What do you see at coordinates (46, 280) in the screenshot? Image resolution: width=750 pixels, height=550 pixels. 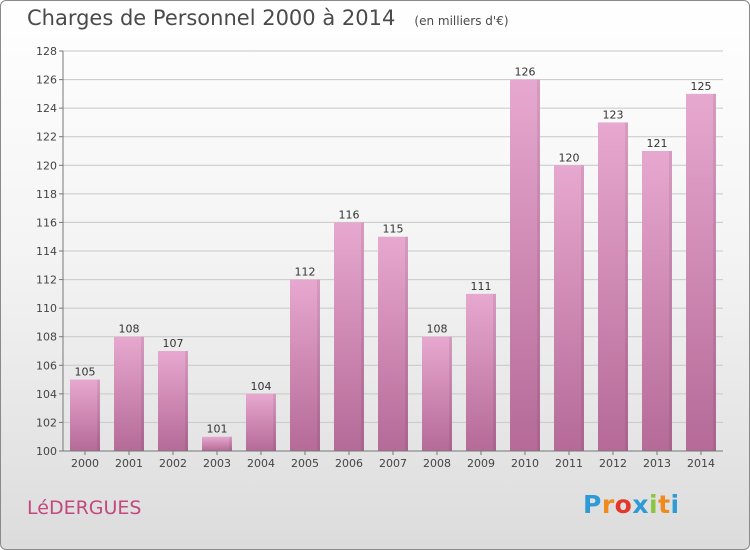 I see `y-tick-label: 112` at bounding box center [46, 280].